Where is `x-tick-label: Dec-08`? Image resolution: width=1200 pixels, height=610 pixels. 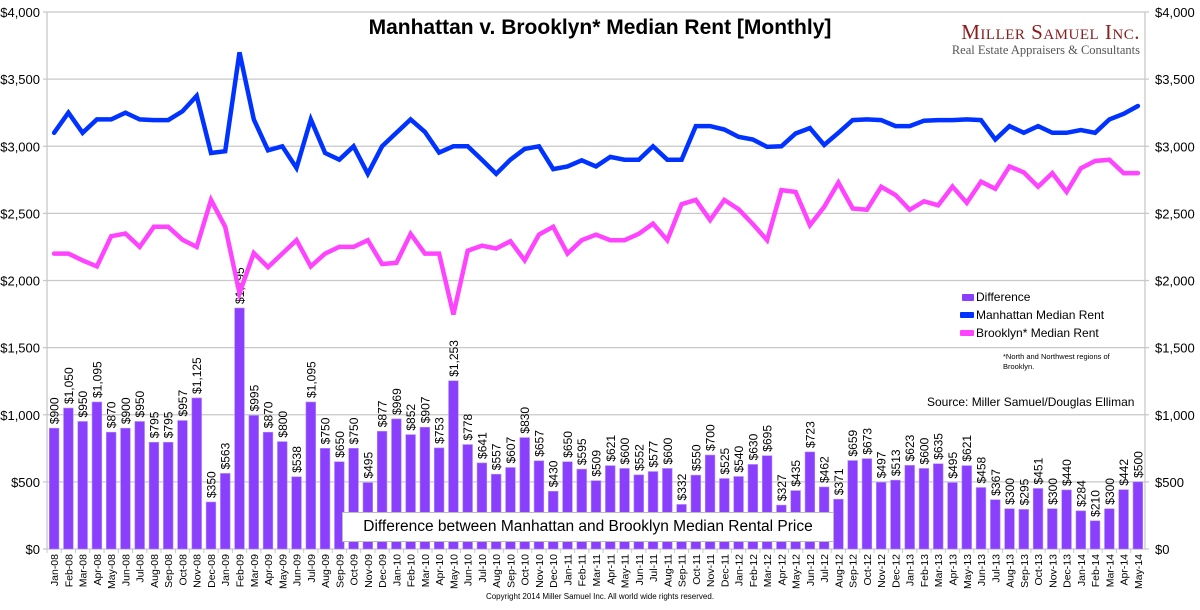 x-tick-label: Dec-08 is located at coordinates (212, 571).